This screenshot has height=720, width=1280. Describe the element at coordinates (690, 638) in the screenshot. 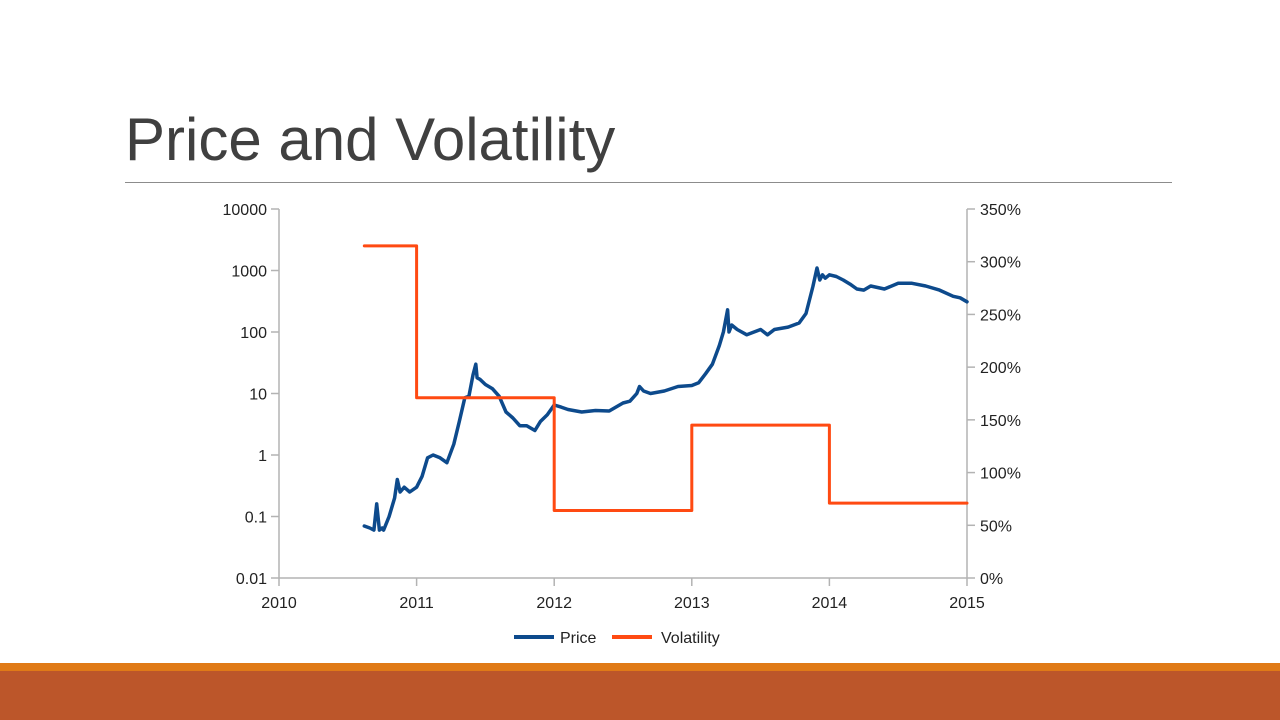

I see `legend-label-volatility: Volatility` at that location.